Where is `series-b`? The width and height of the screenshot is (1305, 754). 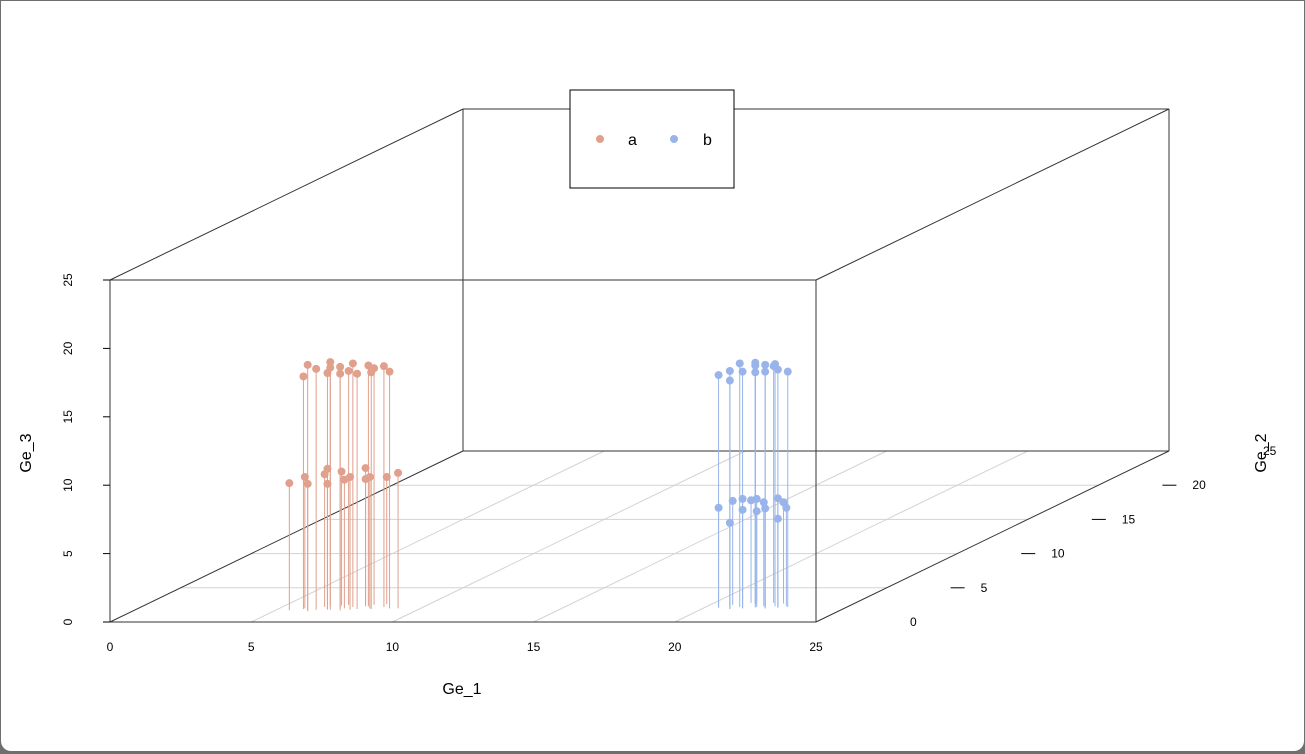
series-b is located at coordinates (753, 484).